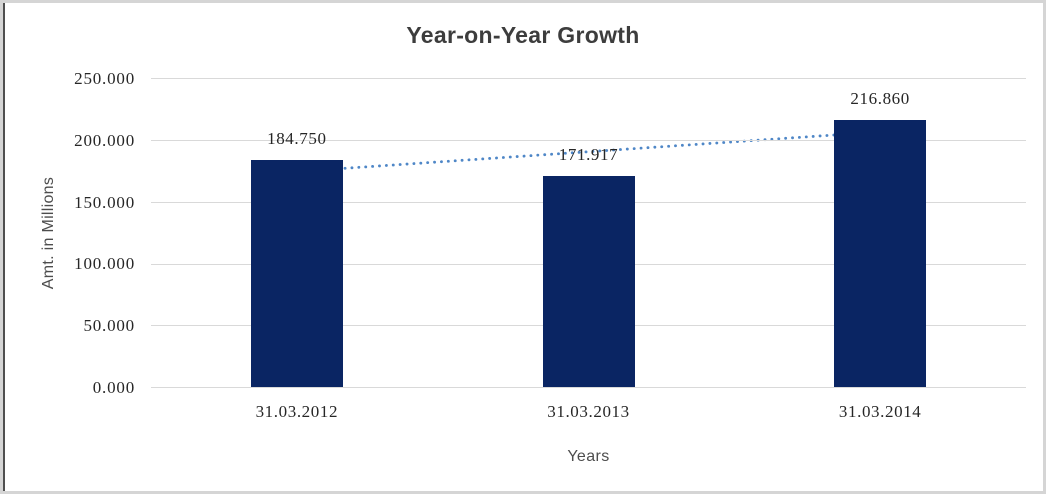 Image resolution: width=1046 pixels, height=494 pixels. Describe the element at coordinates (104, 202) in the screenshot. I see `y-tick-label: 150.000` at that location.